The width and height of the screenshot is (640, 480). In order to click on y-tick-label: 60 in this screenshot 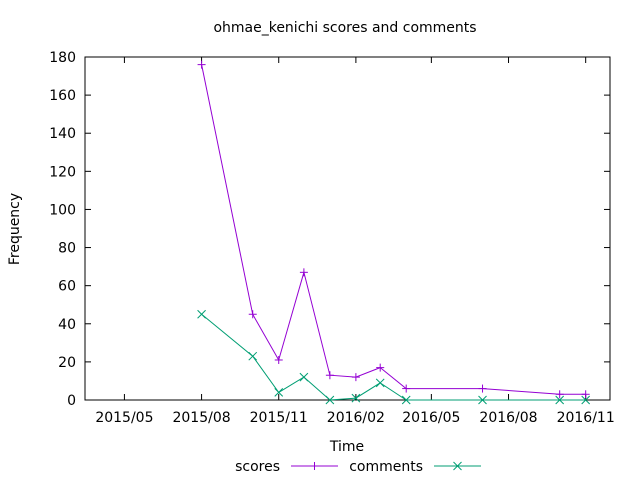, I will do `click(67, 287)`.